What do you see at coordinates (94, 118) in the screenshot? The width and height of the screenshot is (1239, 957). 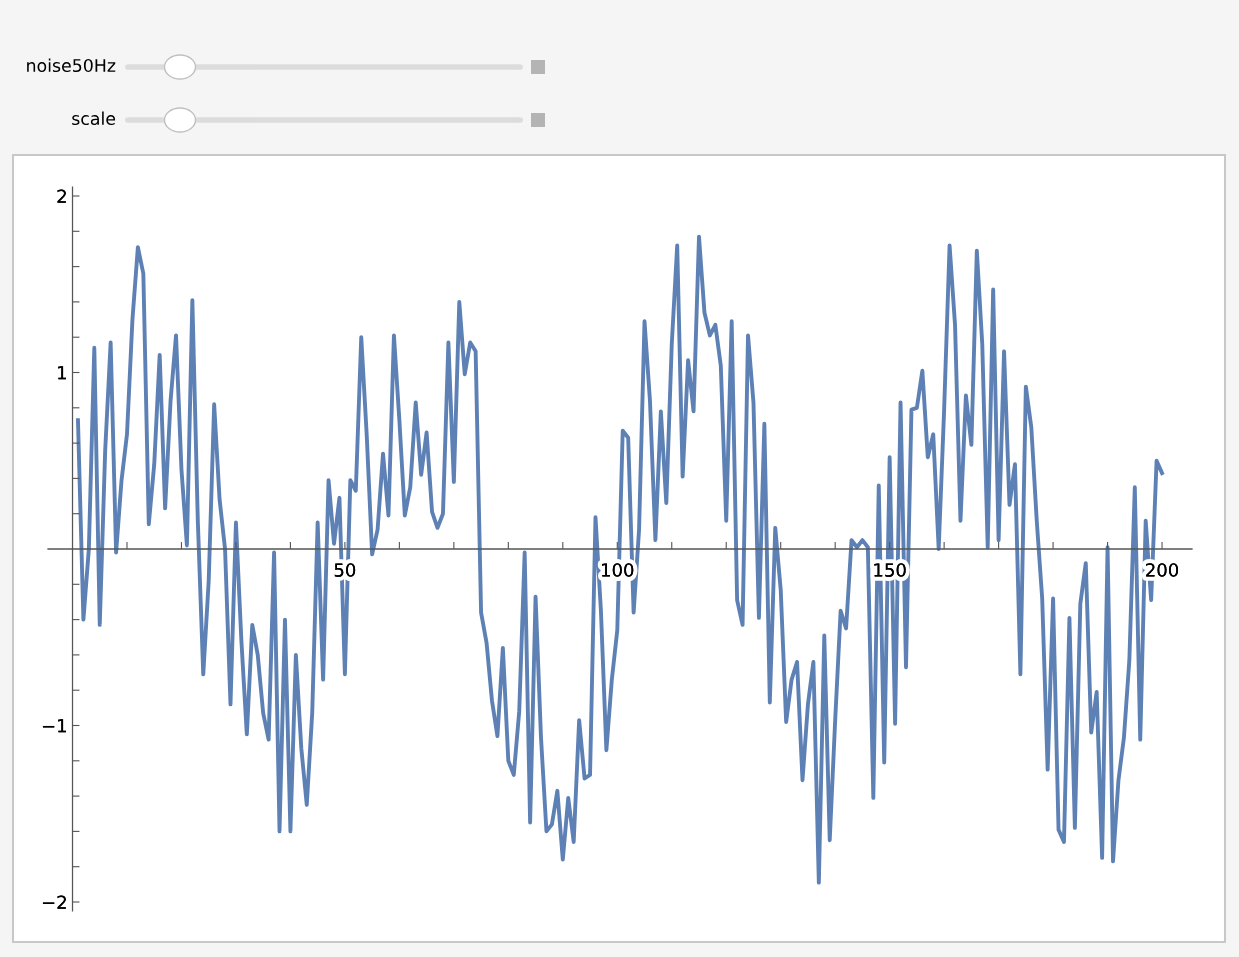 I see `text: scale` at bounding box center [94, 118].